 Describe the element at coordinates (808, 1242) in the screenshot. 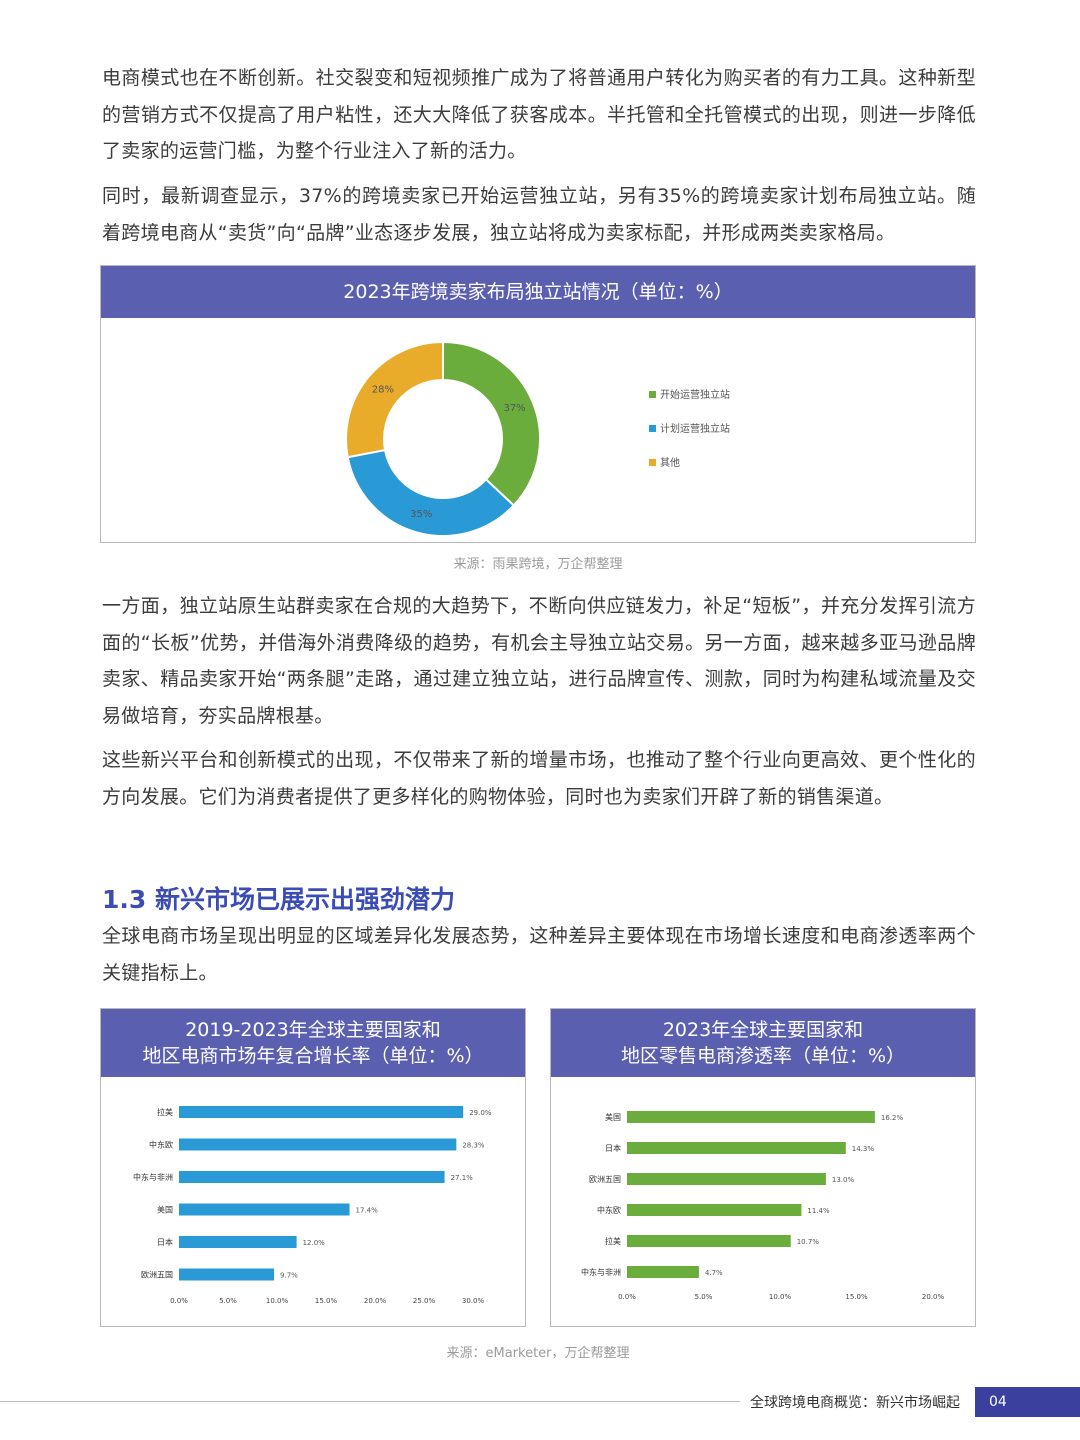

I see `bar-value-label: 10.7%` at that location.